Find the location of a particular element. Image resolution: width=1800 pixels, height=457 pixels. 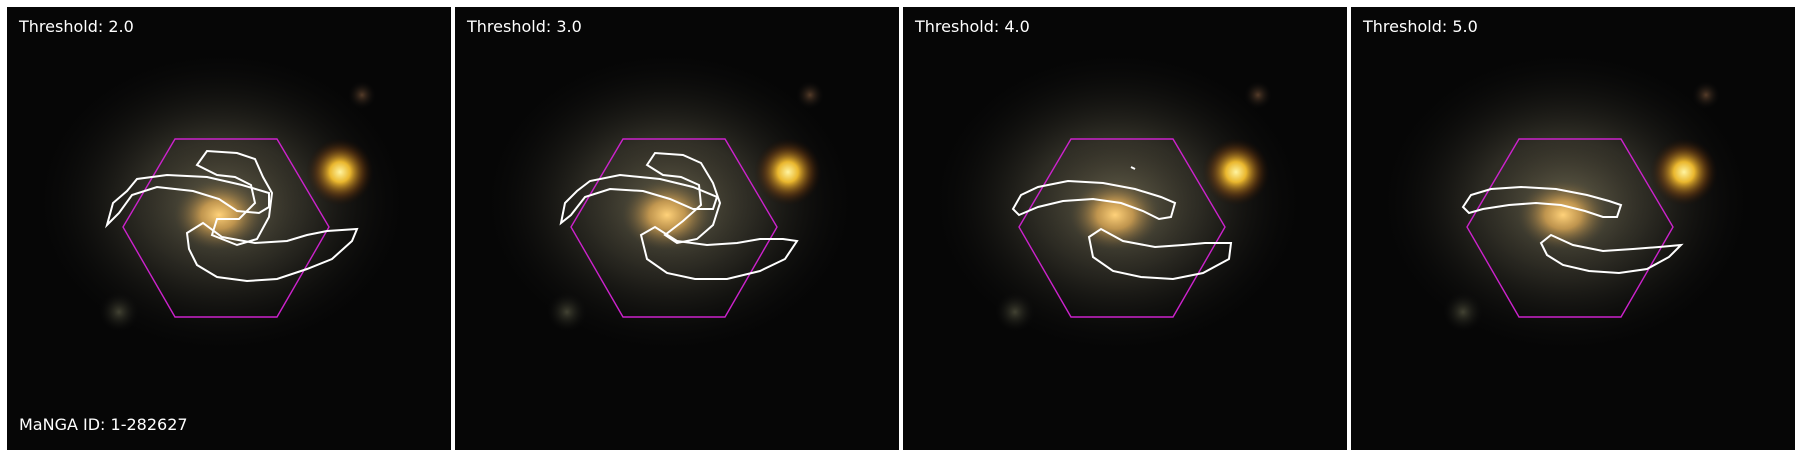

threshold-label: Threshold: 2.0 is located at coordinates (76, 26).